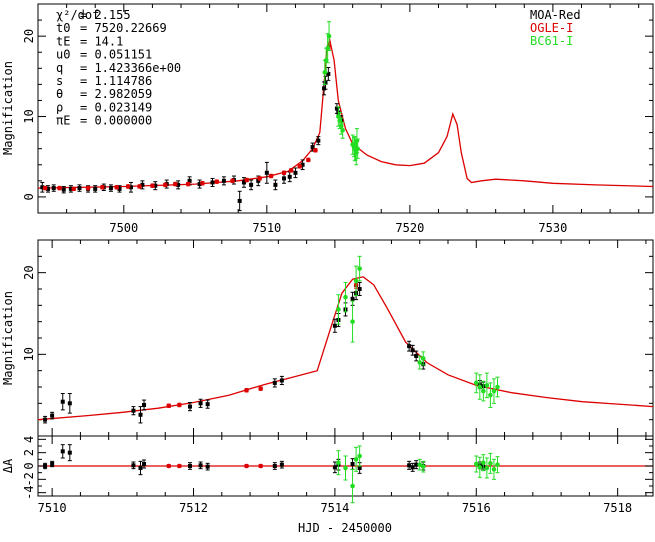 This screenshot has width=655, height=542. What do you see at coordinates (617, 508) in the screenshot?
I see `x-tick-label: 7518` at bounding box center [617, 508].